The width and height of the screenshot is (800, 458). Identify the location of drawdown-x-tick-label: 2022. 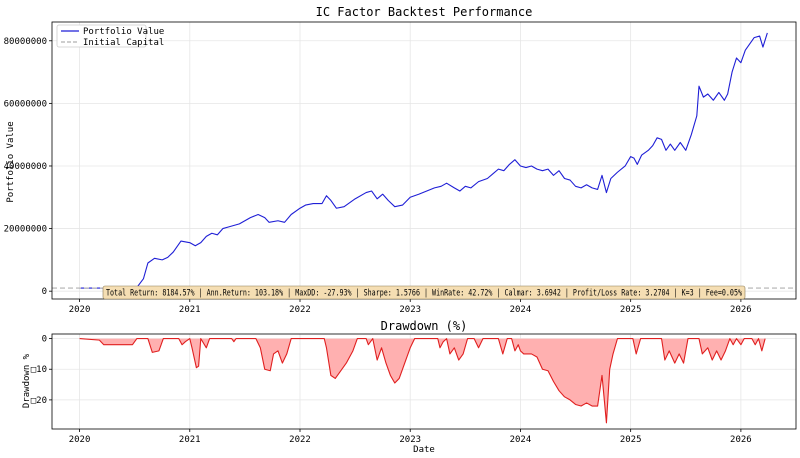
(300, 440).